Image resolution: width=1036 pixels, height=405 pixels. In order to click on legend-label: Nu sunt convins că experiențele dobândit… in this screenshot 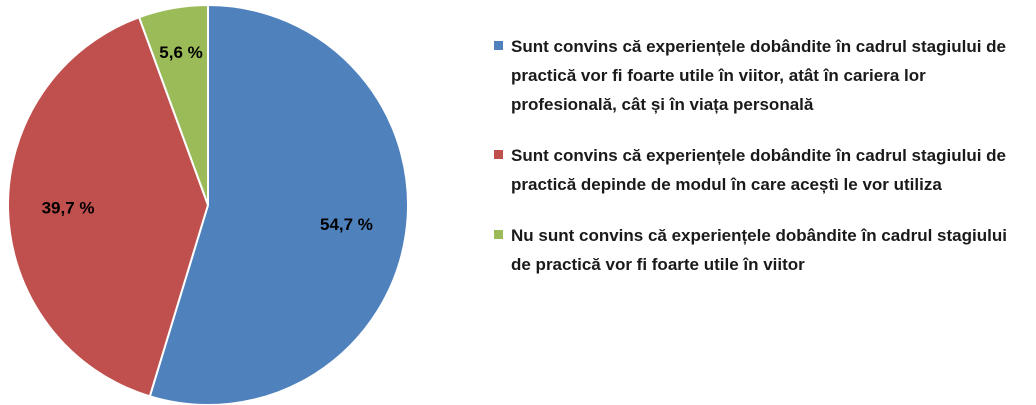, I will do `click(759, 250)`.